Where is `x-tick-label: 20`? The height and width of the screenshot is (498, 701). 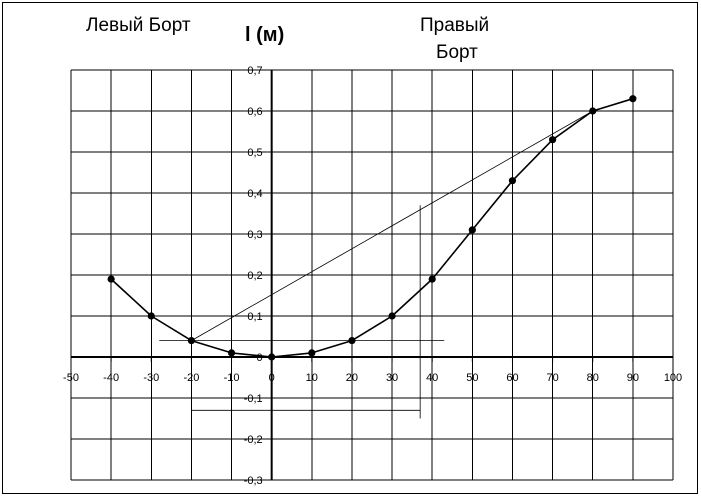
x-tick-label: 20 is located at coordinates (352, 378).